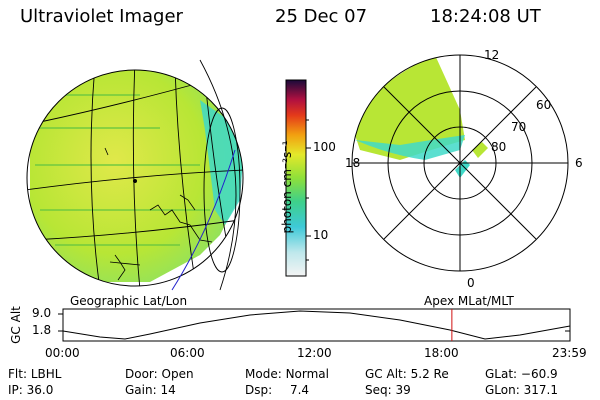  Describe the element at coordinates (539, 374) in the screenshot. I see `glat-value: −60.9` at that location.